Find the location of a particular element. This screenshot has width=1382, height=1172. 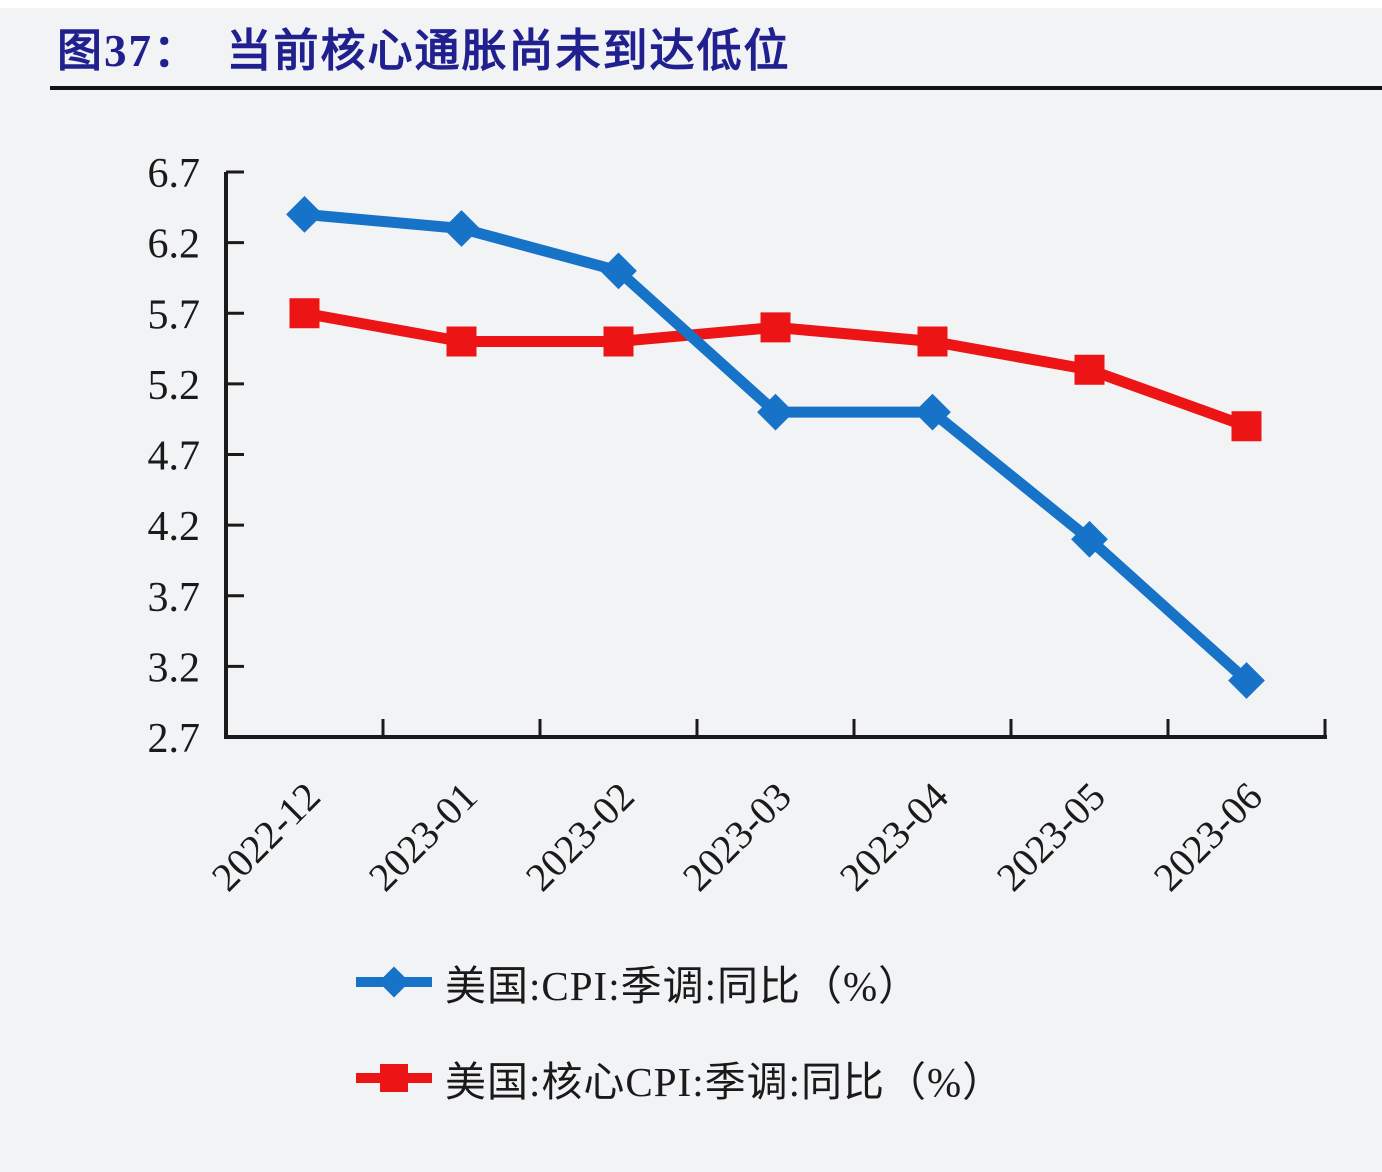

y-tick-label: 5.7 is located at coordinates (174, 315).